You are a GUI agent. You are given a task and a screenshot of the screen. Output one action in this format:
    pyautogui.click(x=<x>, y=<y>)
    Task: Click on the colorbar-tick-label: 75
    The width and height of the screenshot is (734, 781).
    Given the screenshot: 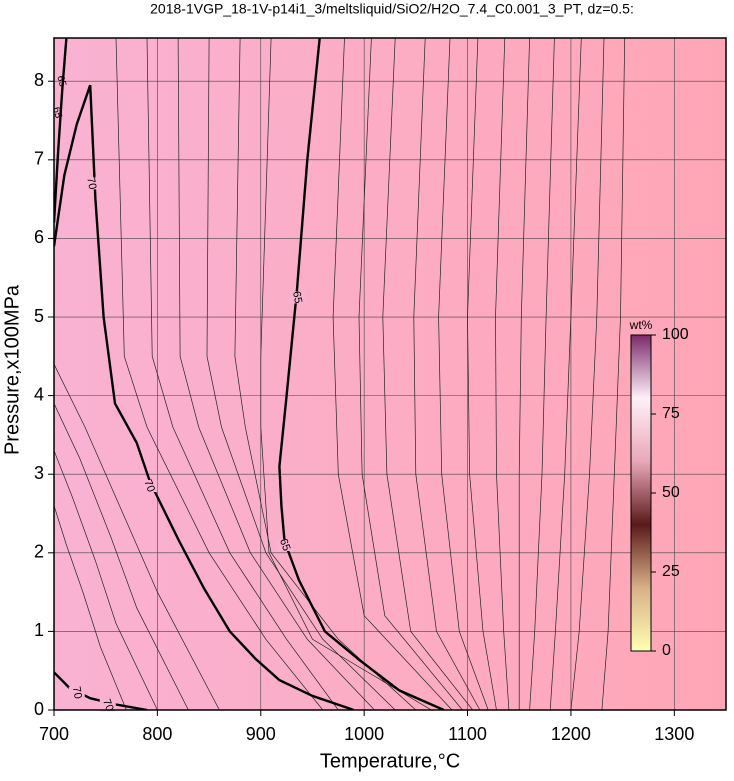 What is the action you would take?
    pyautogui.click(x=671, y=413)
    